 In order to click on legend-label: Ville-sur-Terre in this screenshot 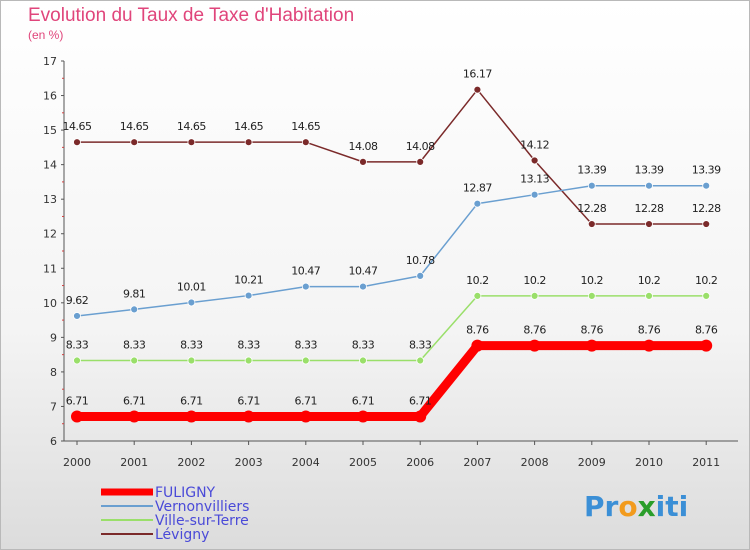, I will do `click(202, 521)`.